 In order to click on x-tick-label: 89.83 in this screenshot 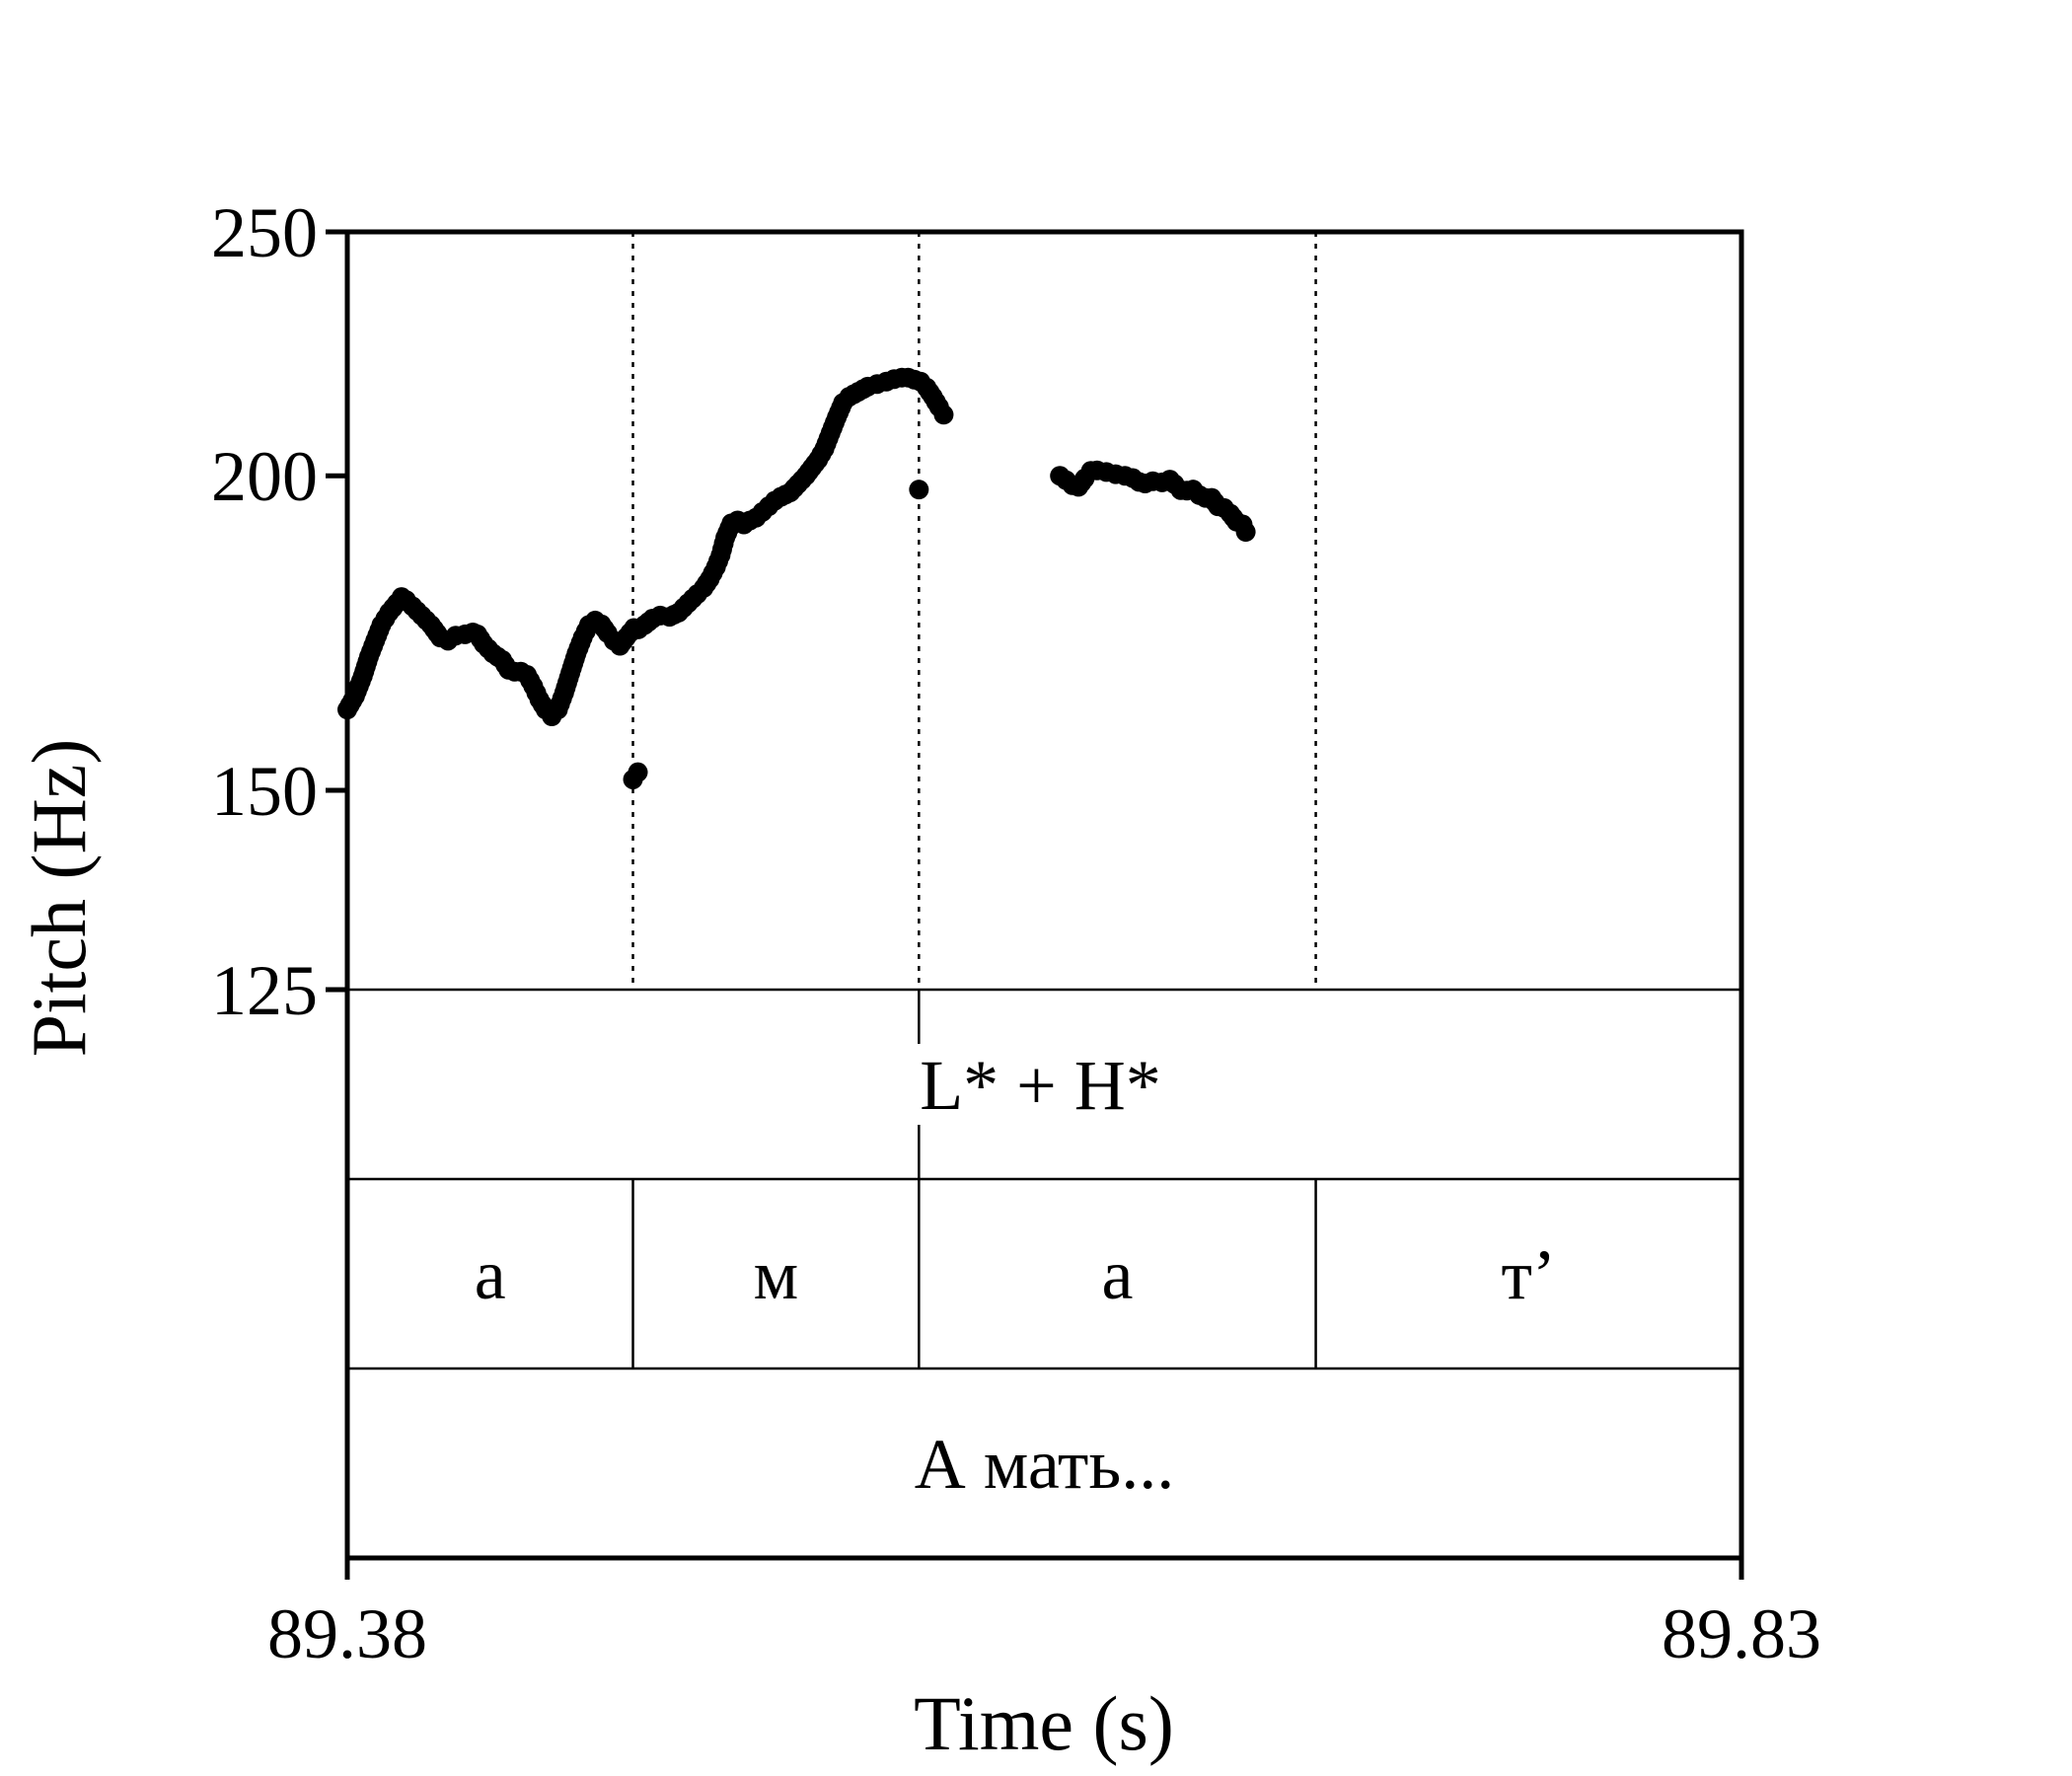, I will do `click(1742, 1633)`.